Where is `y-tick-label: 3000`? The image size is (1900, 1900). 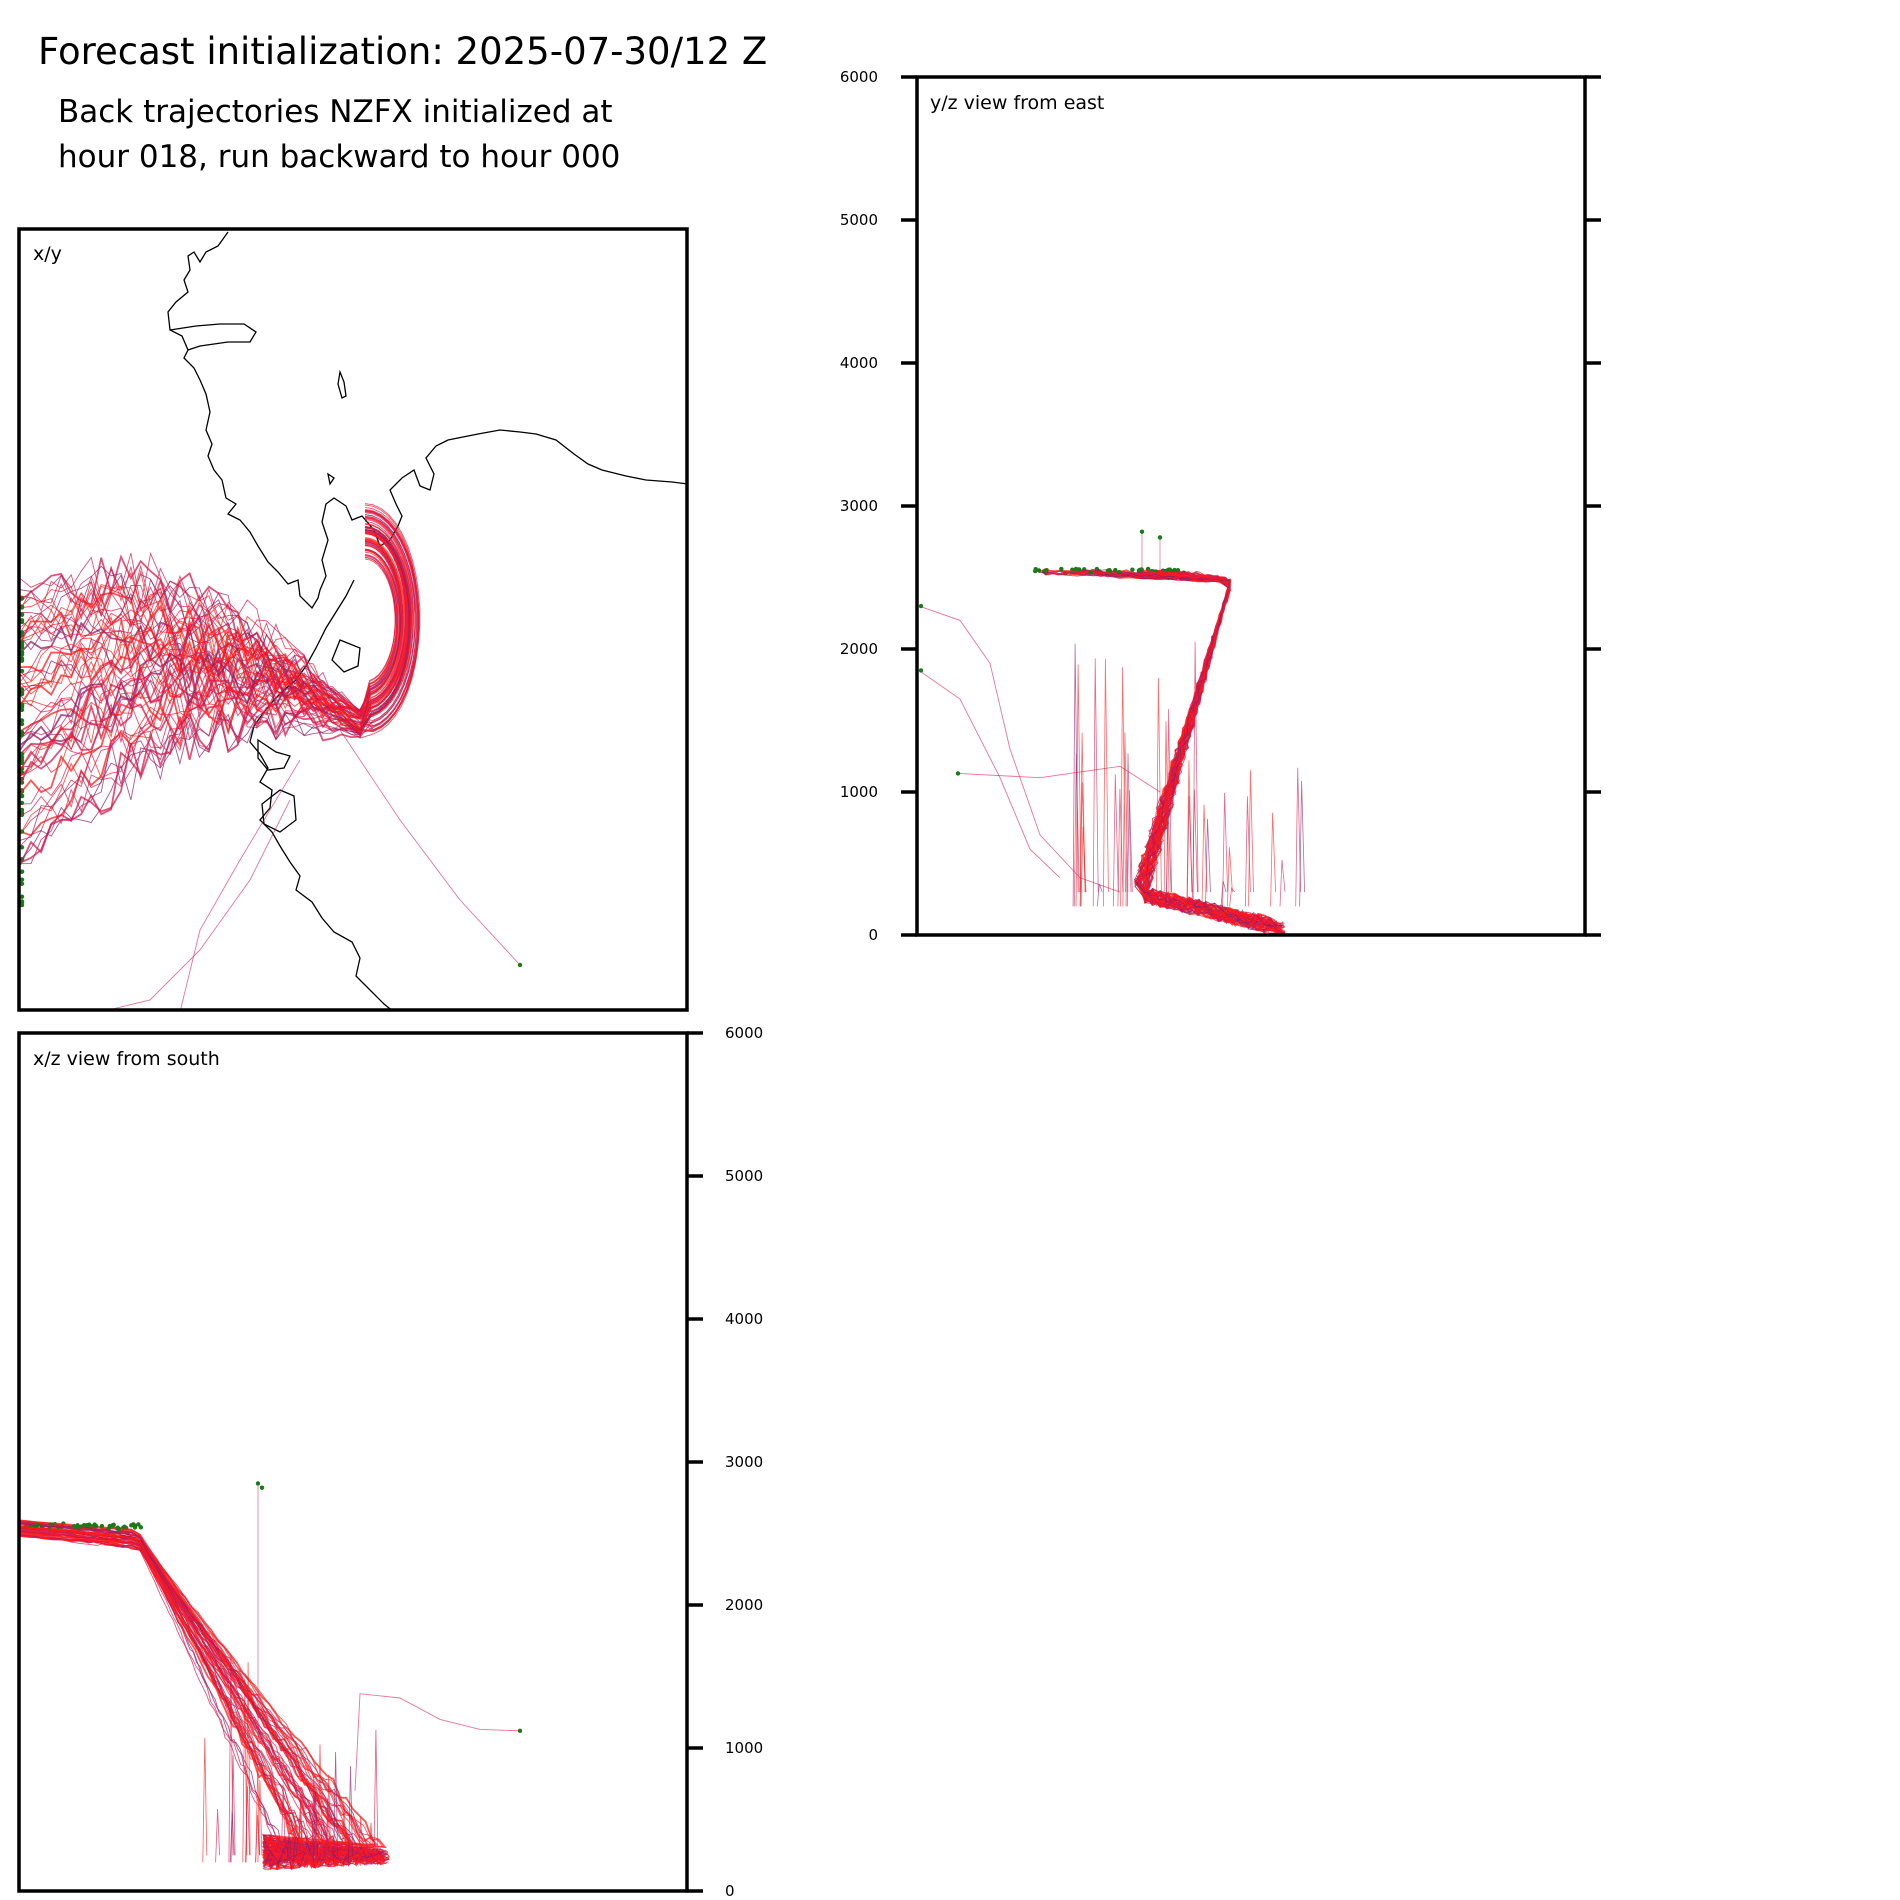 y-tick-label: 3000 is located at coordinates (859, 506).